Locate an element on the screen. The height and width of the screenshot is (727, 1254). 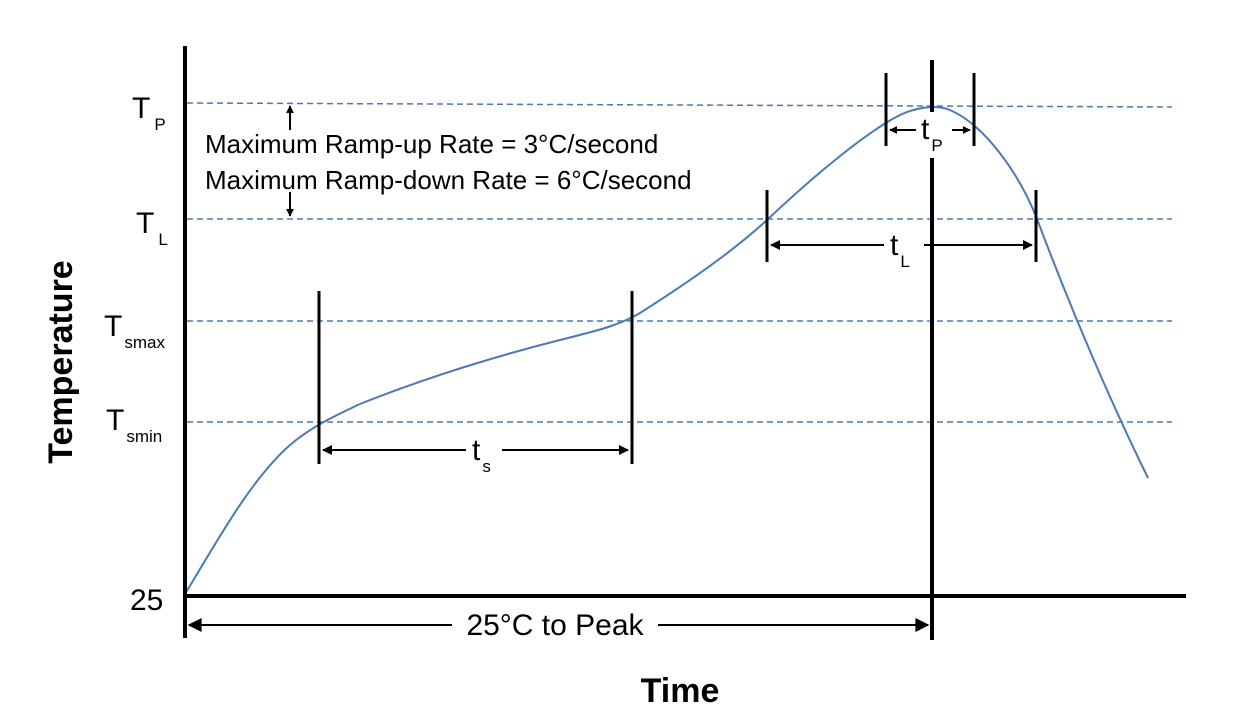
y-origin-label: 25 is located at coordinates (146, 600).